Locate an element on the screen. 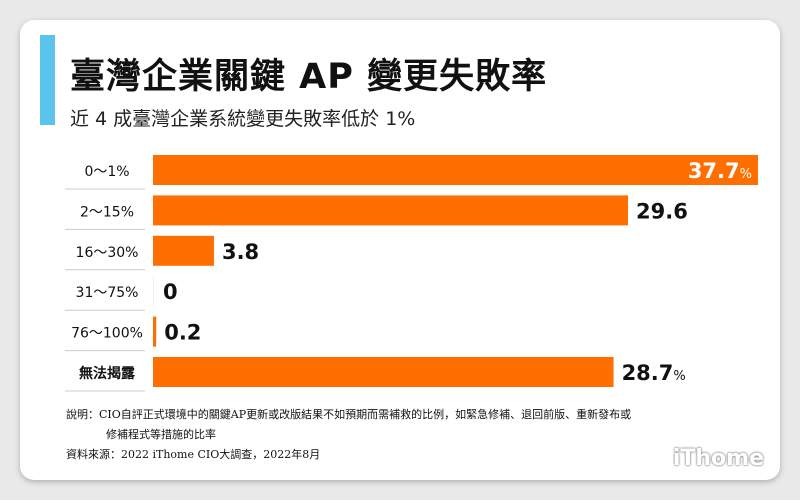 Image resolution: width=800 pixels, height=500 pixels. data-label: 28.7% is located at coordinates (654, 373).